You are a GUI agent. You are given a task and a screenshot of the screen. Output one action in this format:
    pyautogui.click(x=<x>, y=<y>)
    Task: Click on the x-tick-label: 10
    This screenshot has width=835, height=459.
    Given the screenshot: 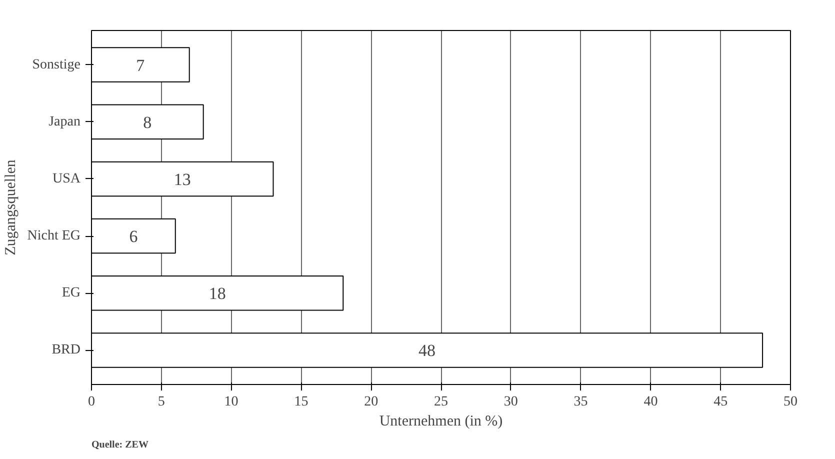 What is the action you would take?
    pyautogui.click(x=231, y=402)
    